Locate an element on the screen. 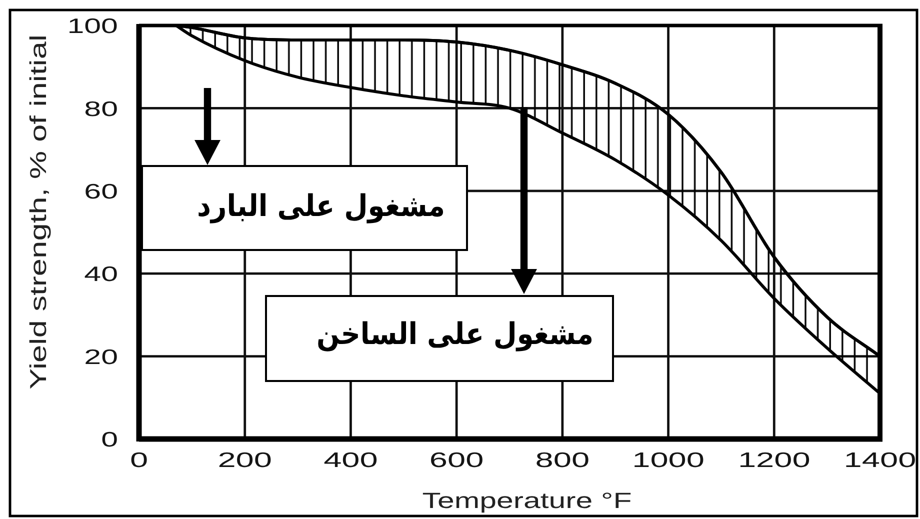  annotation: مشغول على الساخن is located at coordinates (455, 334).